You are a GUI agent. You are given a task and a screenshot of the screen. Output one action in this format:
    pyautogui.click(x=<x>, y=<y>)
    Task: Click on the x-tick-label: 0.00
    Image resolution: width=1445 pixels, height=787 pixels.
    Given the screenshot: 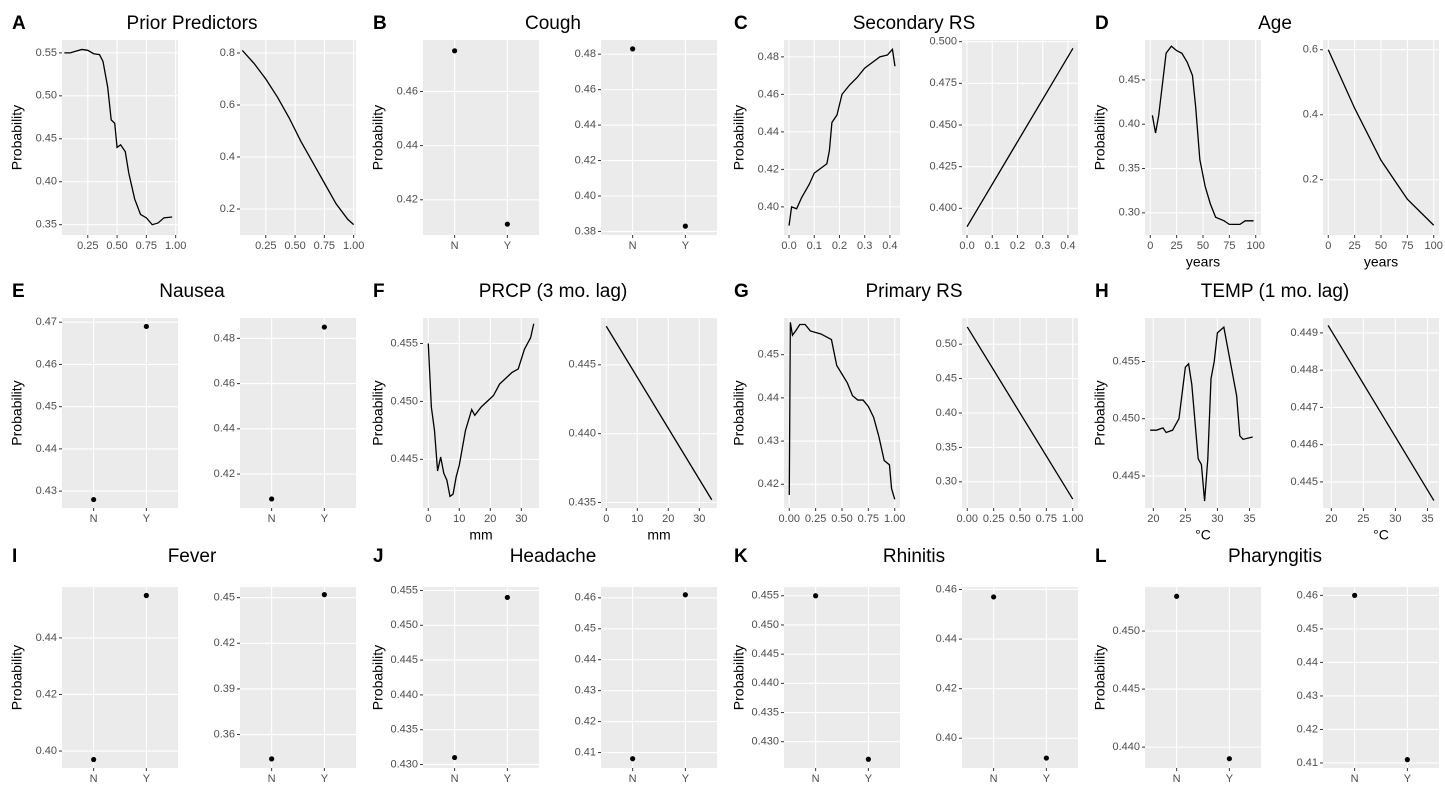 What is the action you would take?
    pyautogui.click(x=789, y=519)
    